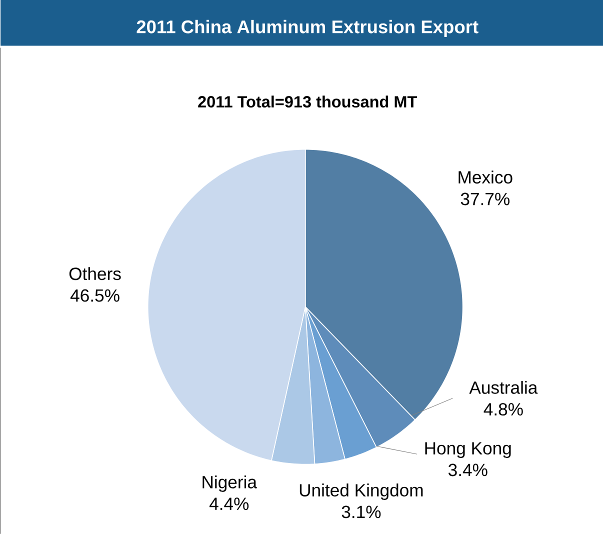  Describe the element at coordinates (95, 295) in the screenshot. I see `data-label: 46.5%` at that location.